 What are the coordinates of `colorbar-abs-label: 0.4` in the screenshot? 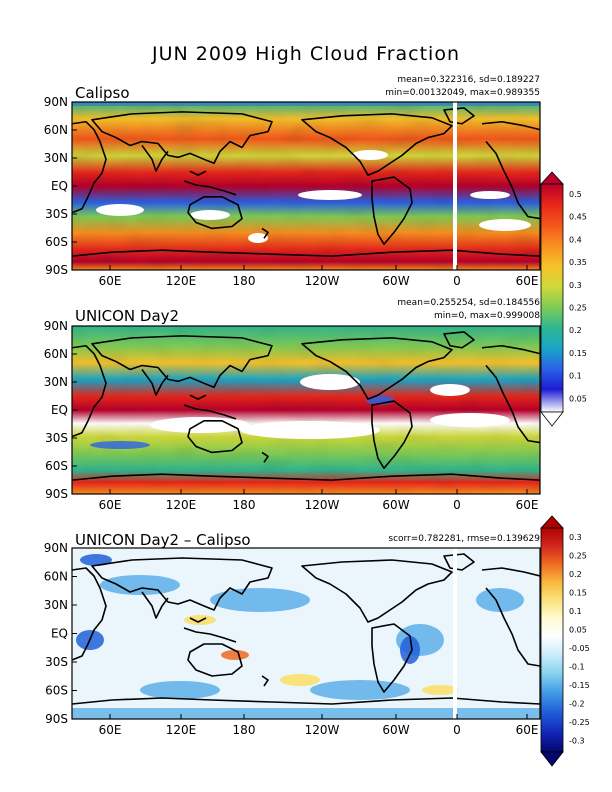 It's located at (575, 239).